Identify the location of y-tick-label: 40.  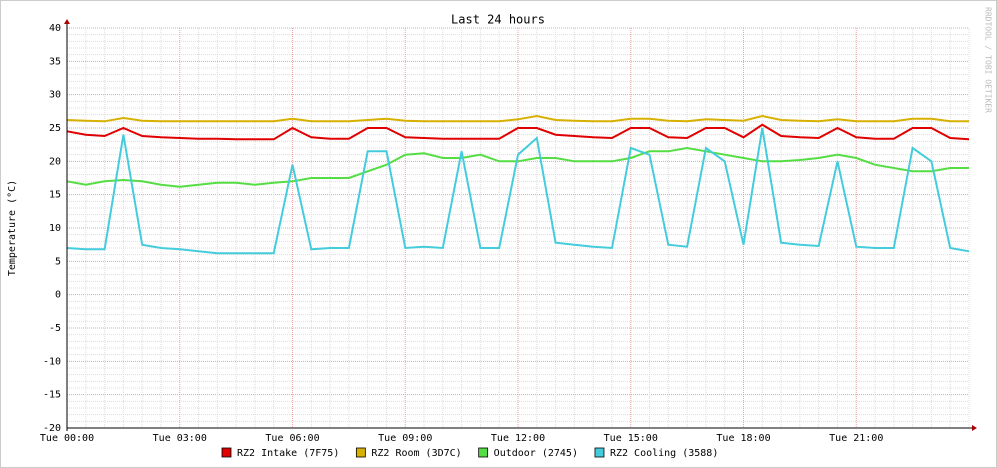
(55, 28).